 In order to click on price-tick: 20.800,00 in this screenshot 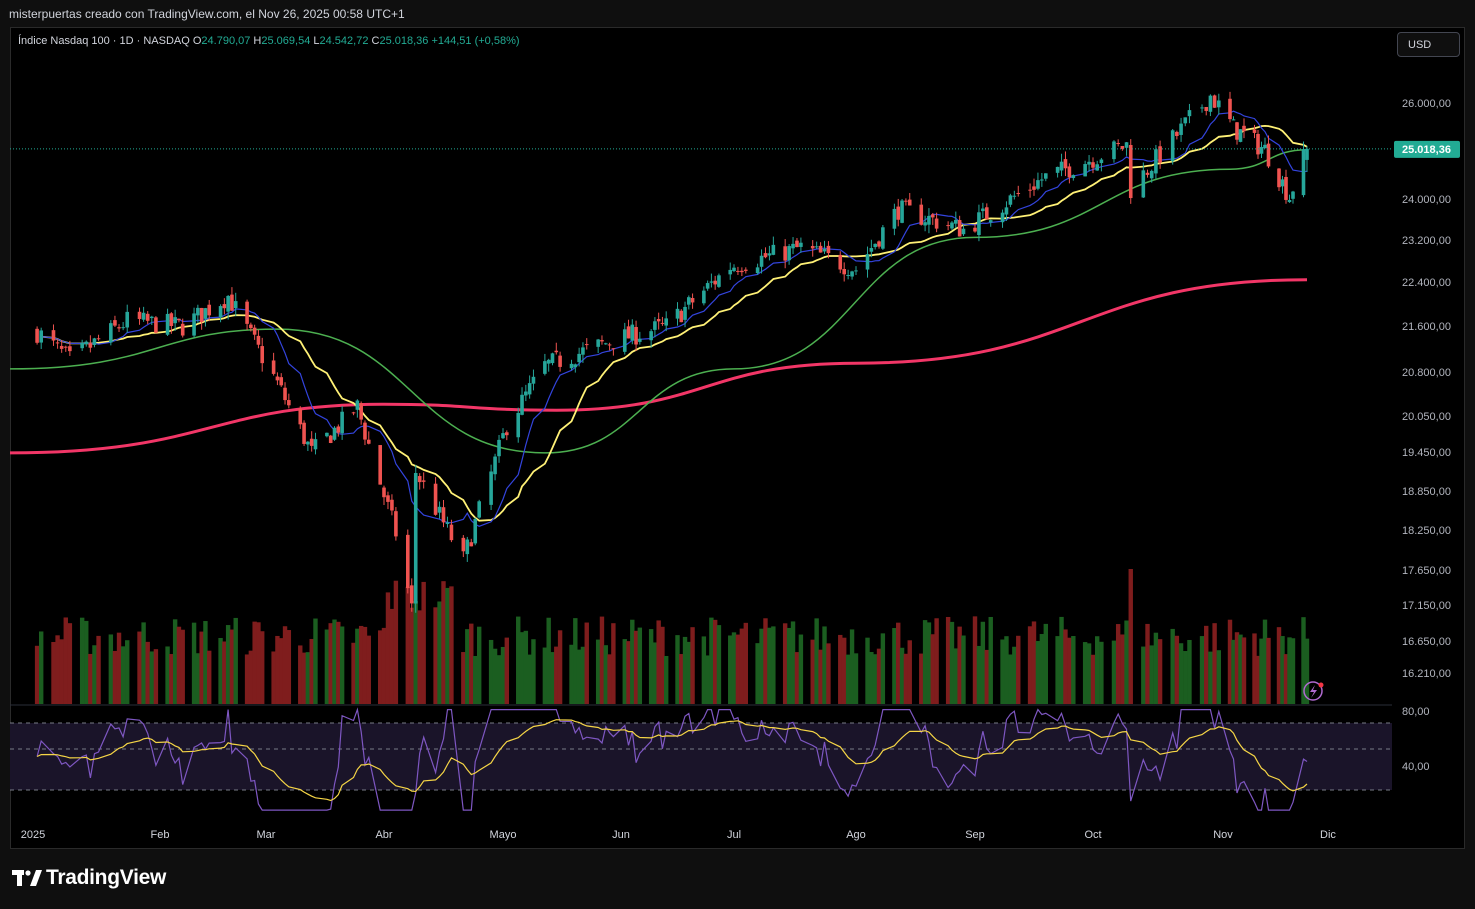, I will do `click(1426, 373)`.